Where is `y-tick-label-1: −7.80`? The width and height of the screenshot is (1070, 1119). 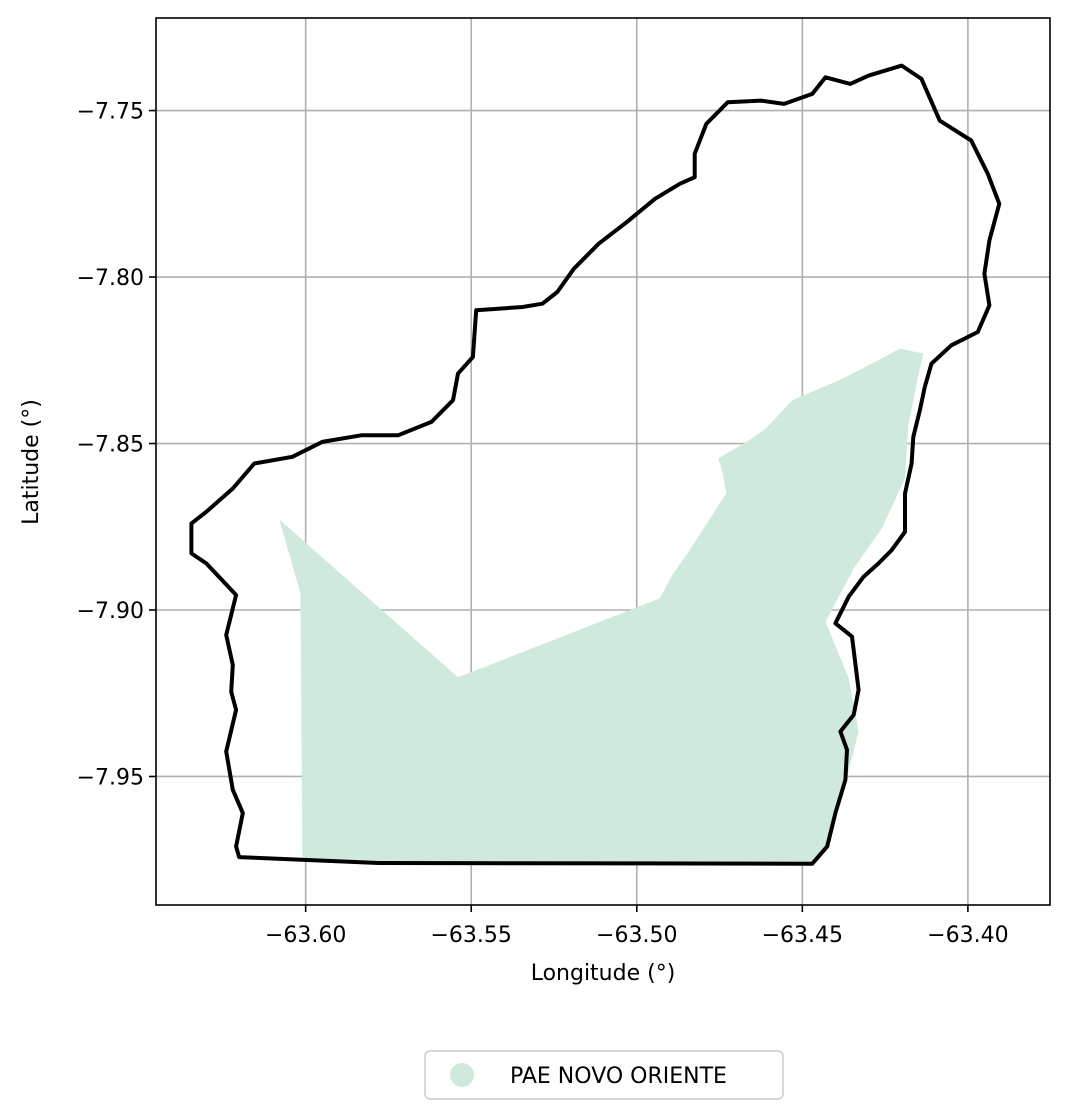 y-tick-label-1: −7.80 is located at coordinates (110, 278).